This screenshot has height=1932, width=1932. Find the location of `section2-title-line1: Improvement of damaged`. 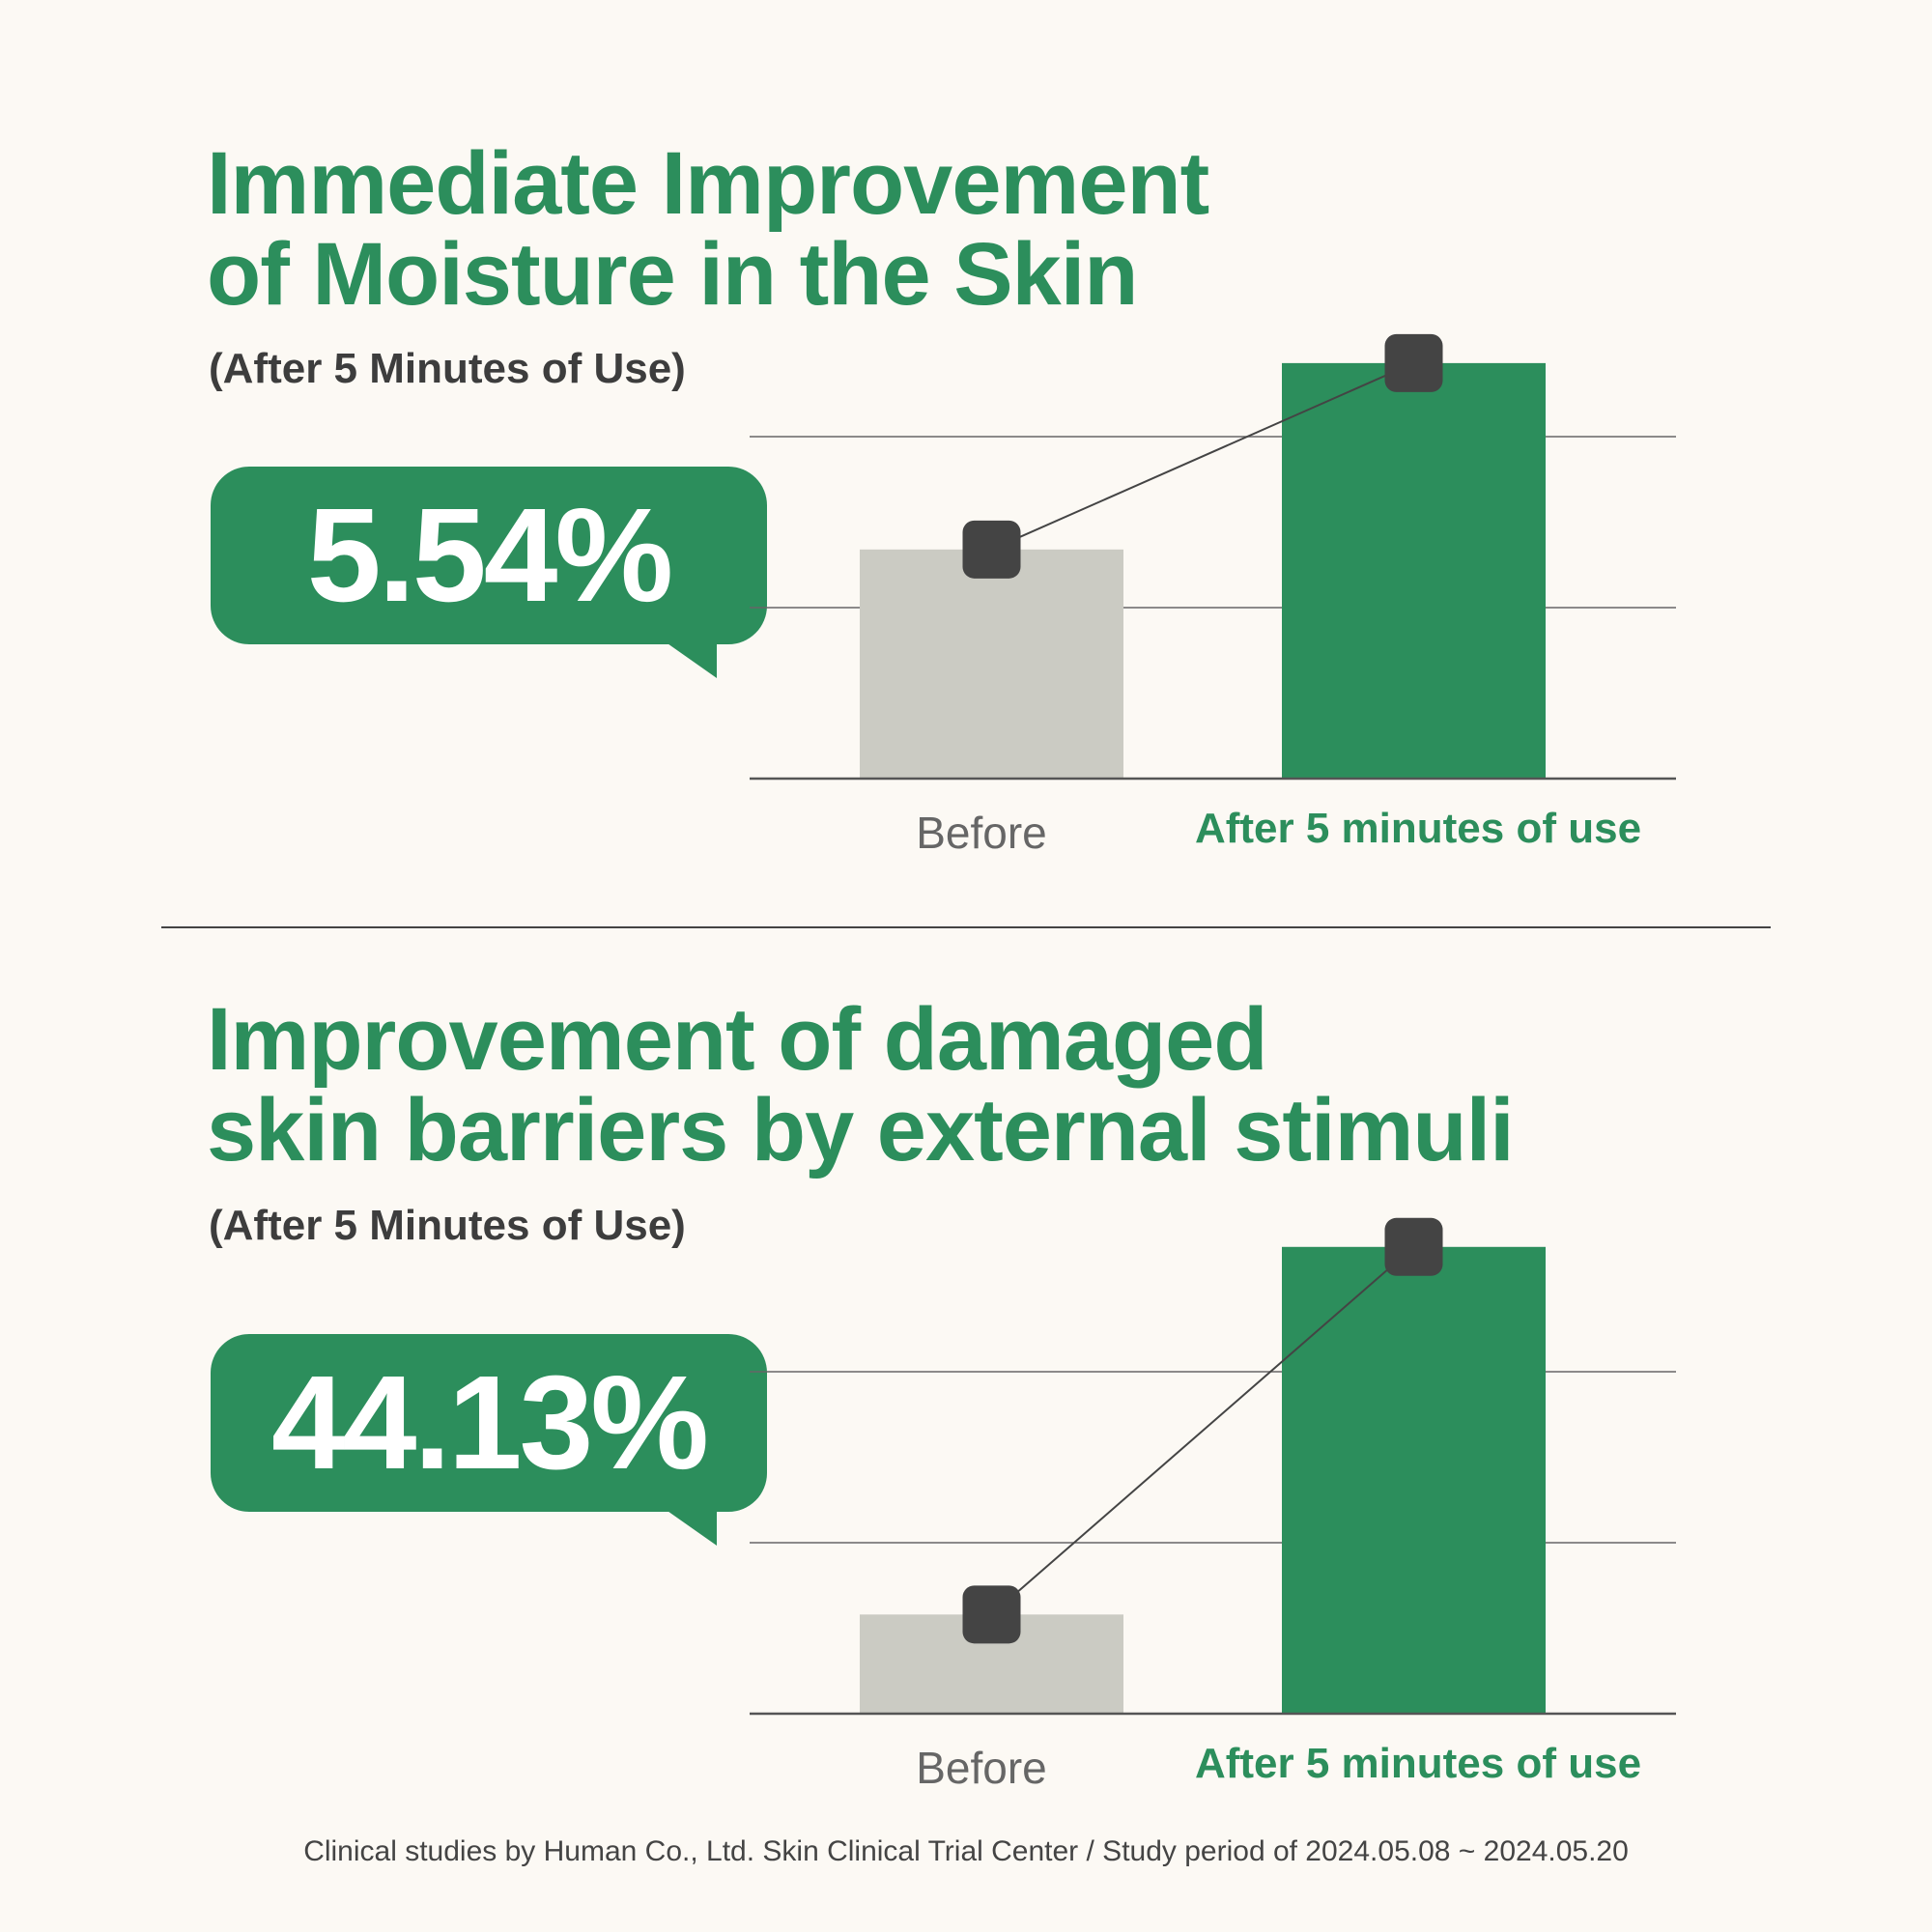

section2-title-line1: Improvement of damaged is located at coordinates (737, 1039).